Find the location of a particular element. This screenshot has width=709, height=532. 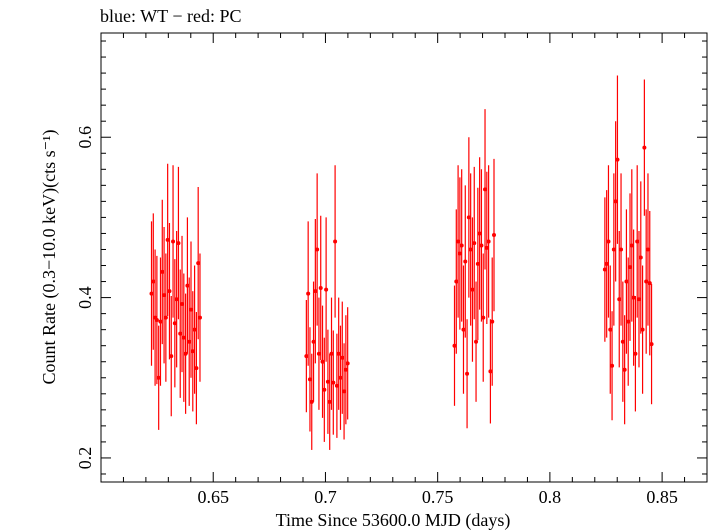

x-tick-label: 0.65 is located at coordinates (213, 497).